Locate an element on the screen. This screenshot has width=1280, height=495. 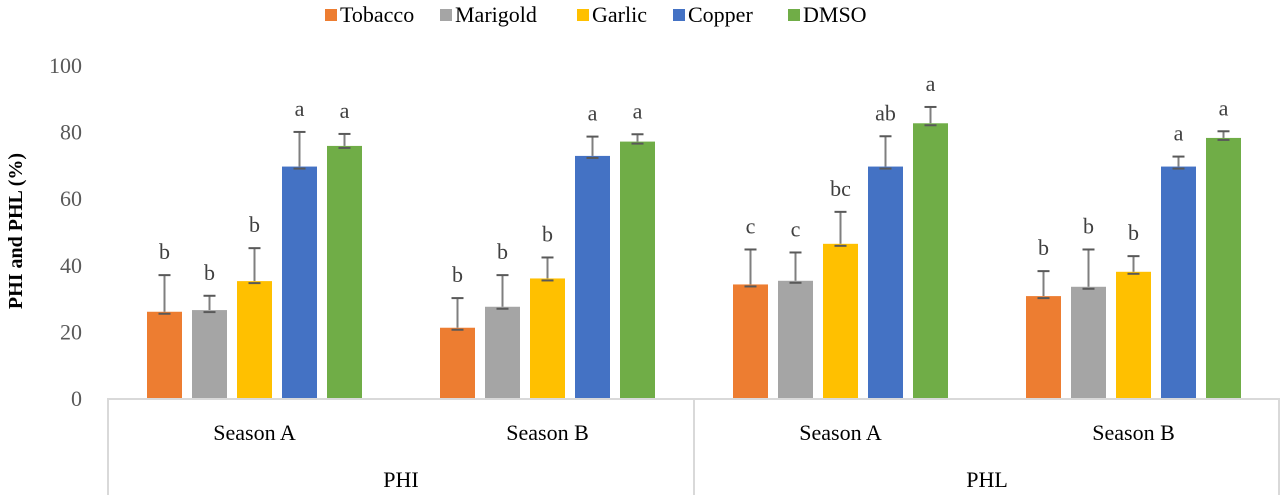
legend-item-garlic: Garlic is located at coordinates (612, 14).